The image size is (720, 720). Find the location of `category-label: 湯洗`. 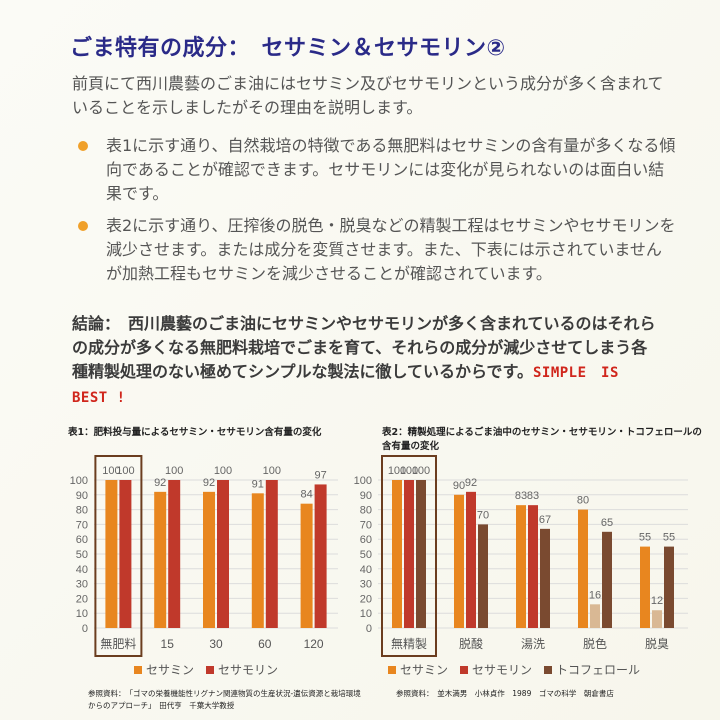

category-label: 湯洗 is located at coordinates (533, 644).